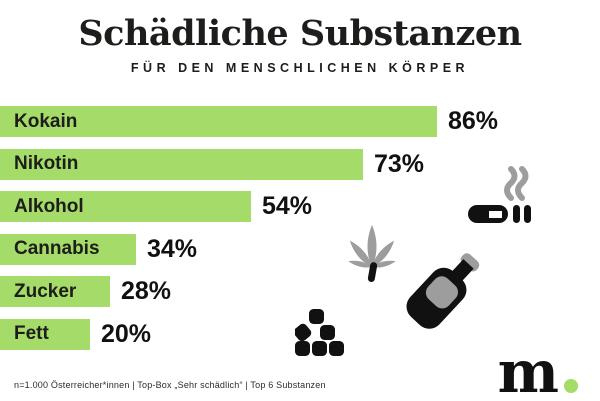 This screenshot has width=600, height=401. What do you see at coordinates (300, 249) in the screenshot?
I see `chart-row-cannabis: Cannabis 34%` at bounding box center [300, 249].